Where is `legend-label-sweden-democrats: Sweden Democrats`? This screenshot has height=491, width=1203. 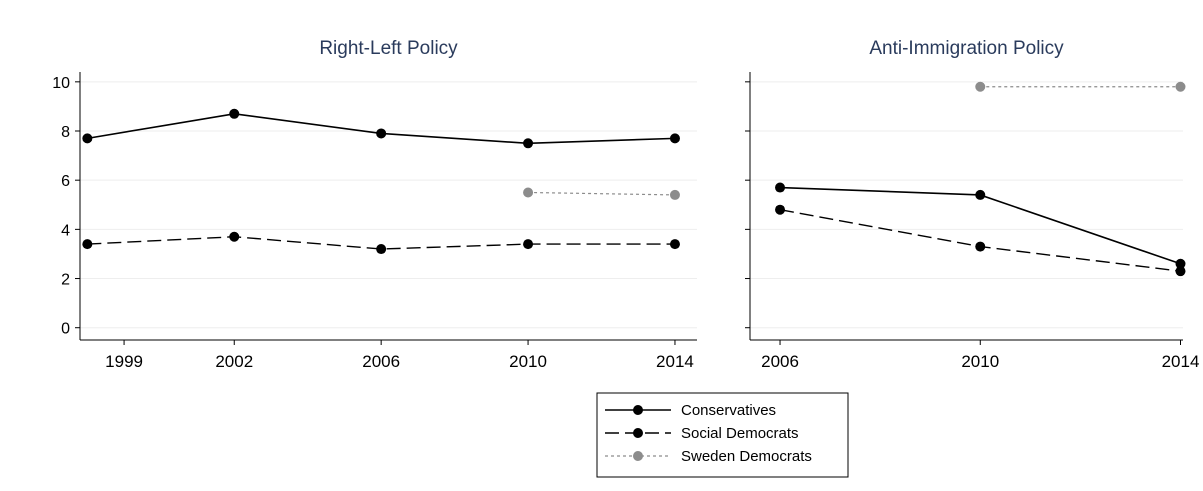 legend-label-sweden-democrats: Sweden Democrats is located at coordinates (746, 456).